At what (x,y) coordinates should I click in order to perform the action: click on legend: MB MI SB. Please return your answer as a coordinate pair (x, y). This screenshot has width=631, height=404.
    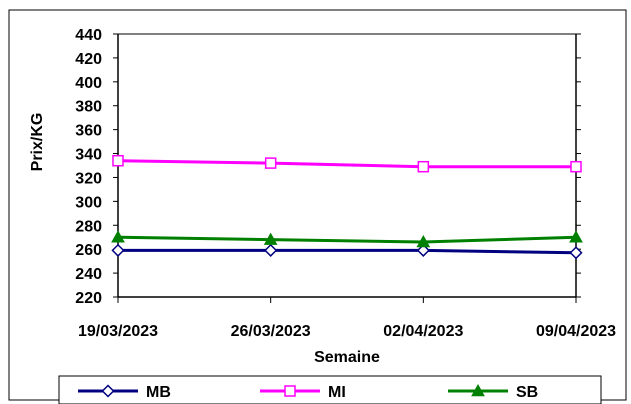
    Looking at the image, I should click on (308, 392).